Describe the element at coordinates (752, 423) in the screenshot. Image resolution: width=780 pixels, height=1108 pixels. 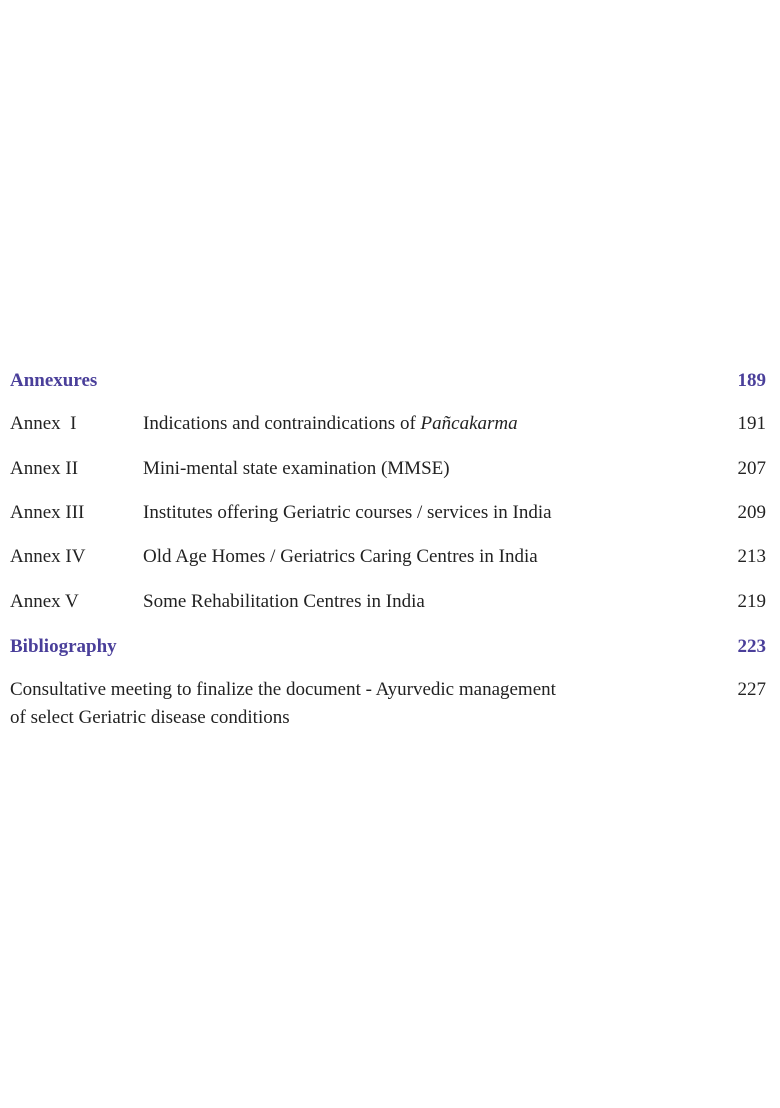
I see `page-number: 191` at that location.